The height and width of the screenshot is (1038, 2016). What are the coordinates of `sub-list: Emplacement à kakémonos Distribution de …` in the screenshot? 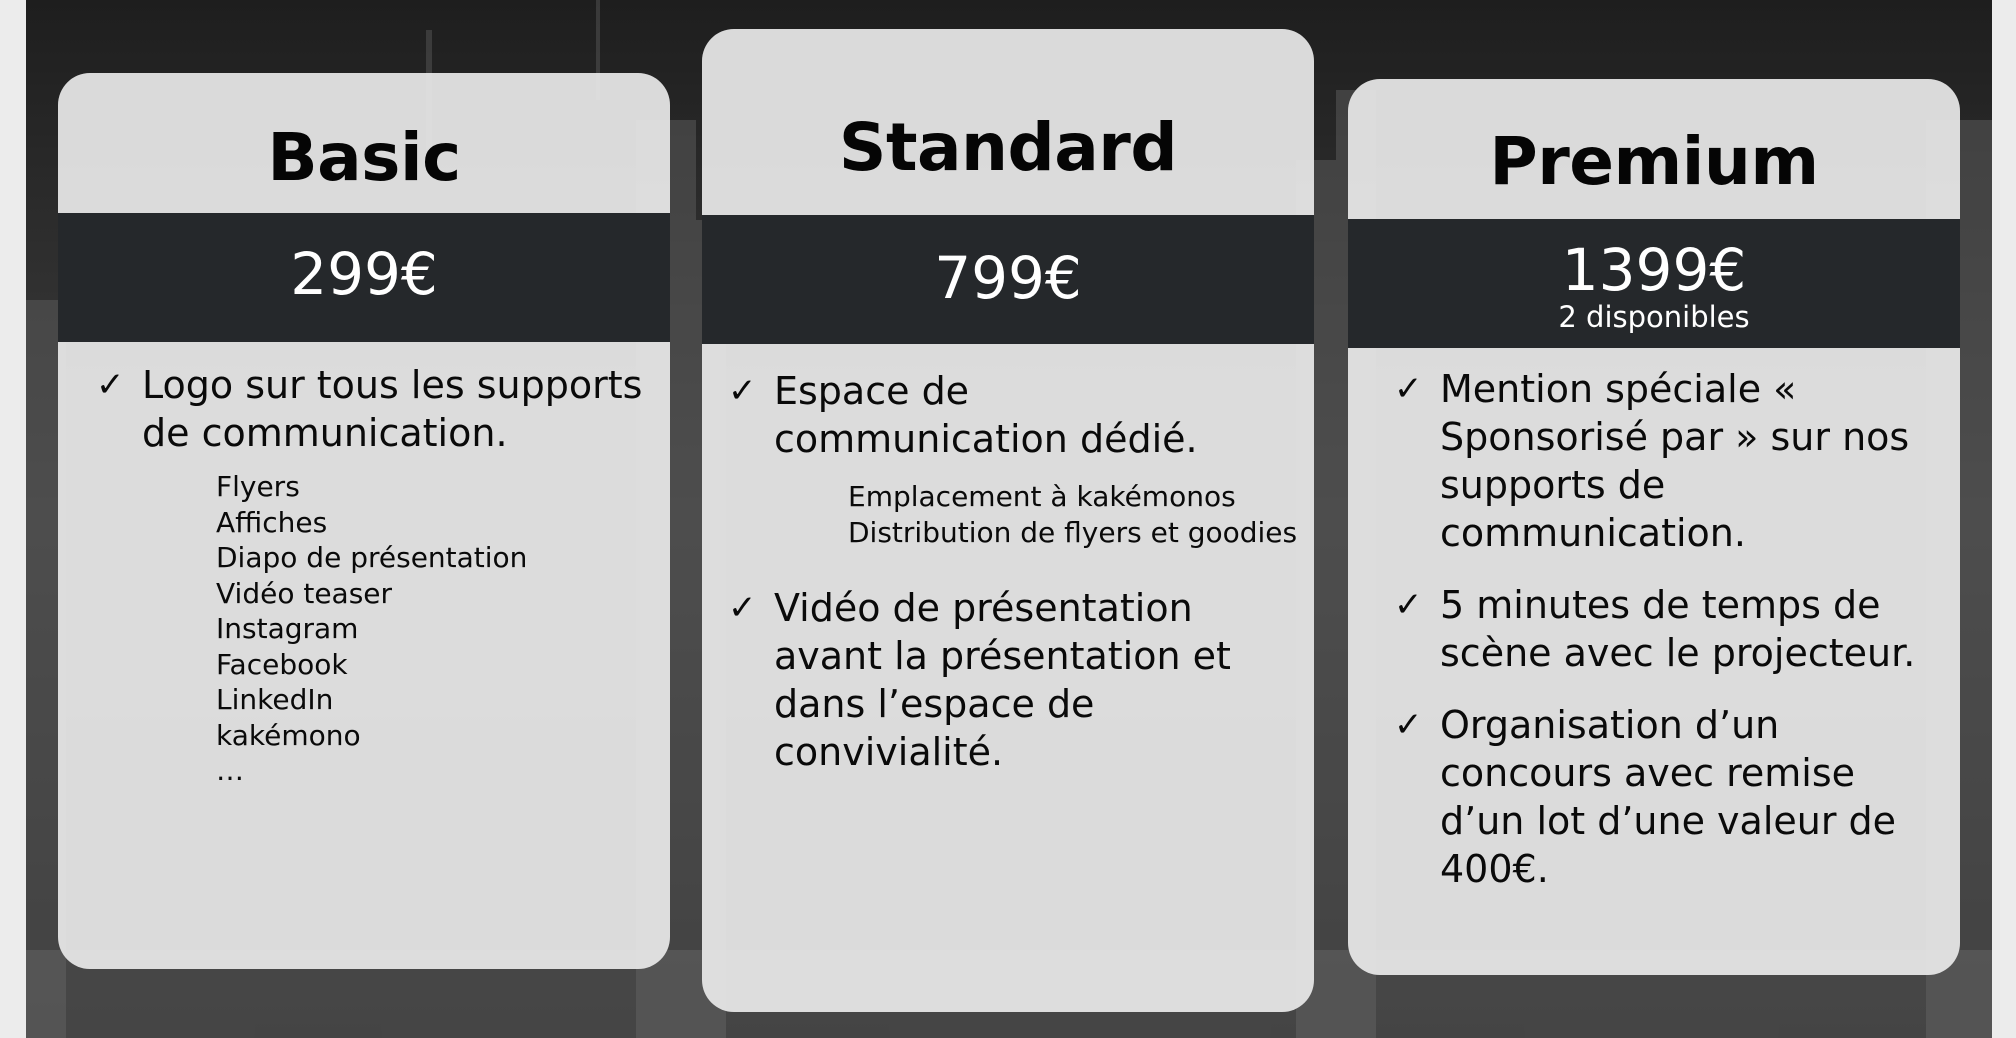 It's located at (1073, 514).